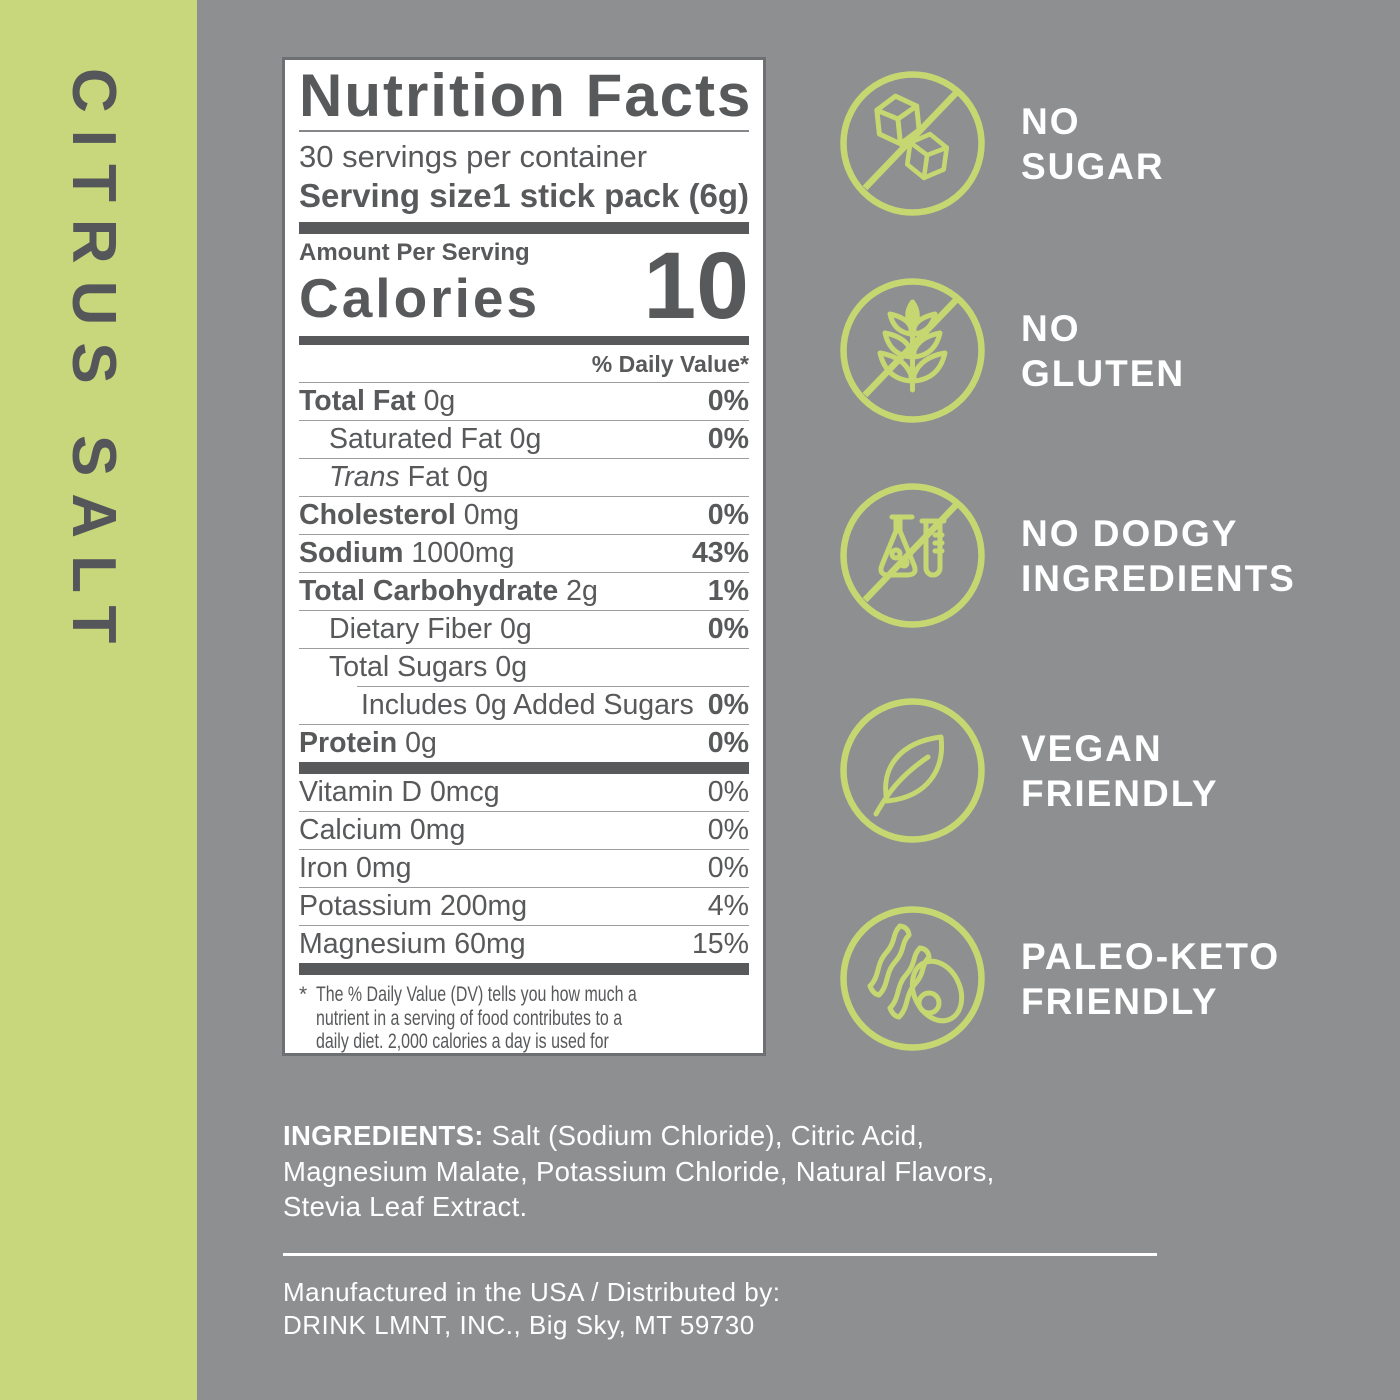 The image size is (1400, 1400). I want to click on title-rule, so click(524, 131).